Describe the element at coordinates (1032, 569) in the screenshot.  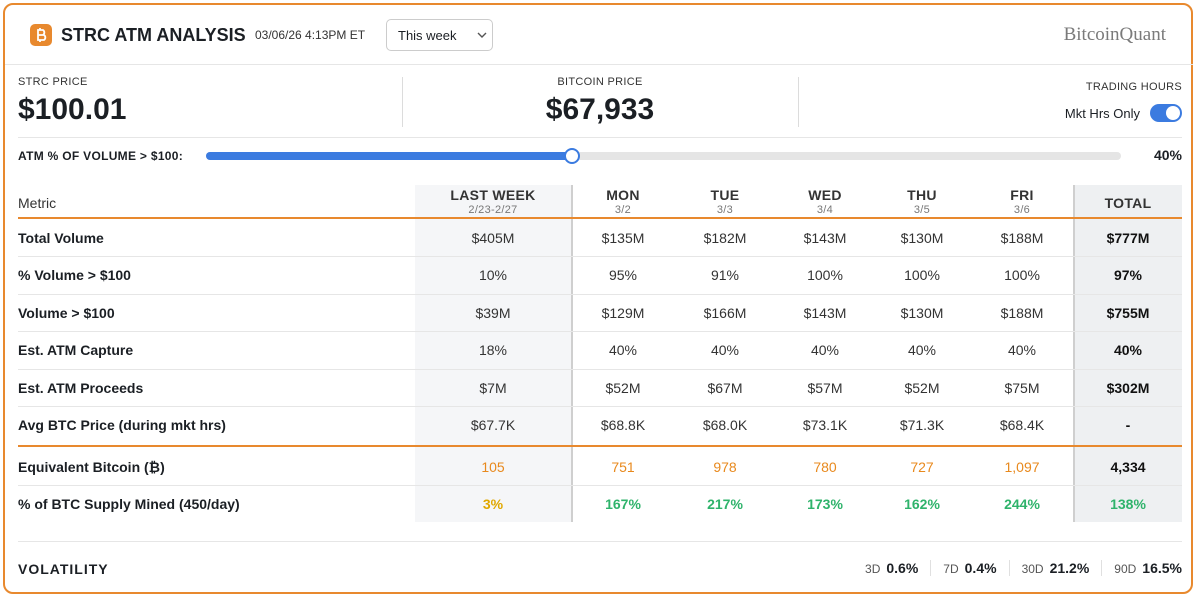
I see `volatility-period: 30D` at that location.